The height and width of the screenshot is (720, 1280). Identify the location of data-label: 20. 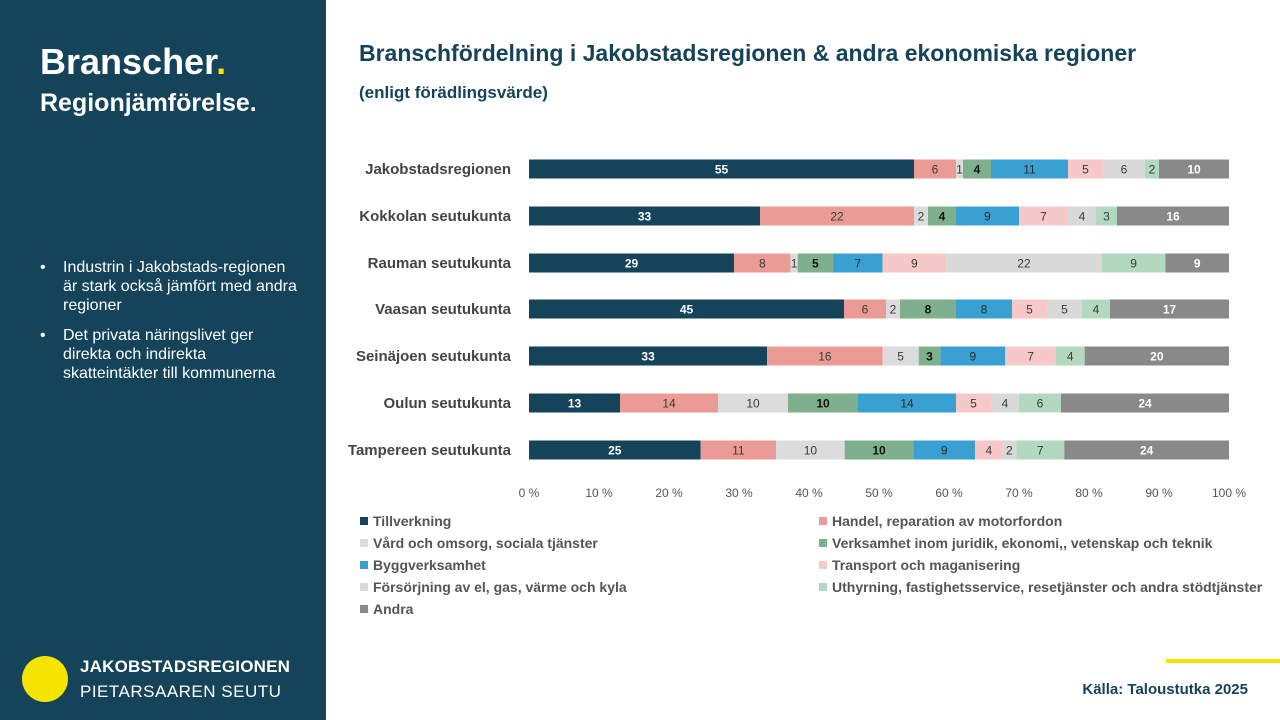
(1157, 357).